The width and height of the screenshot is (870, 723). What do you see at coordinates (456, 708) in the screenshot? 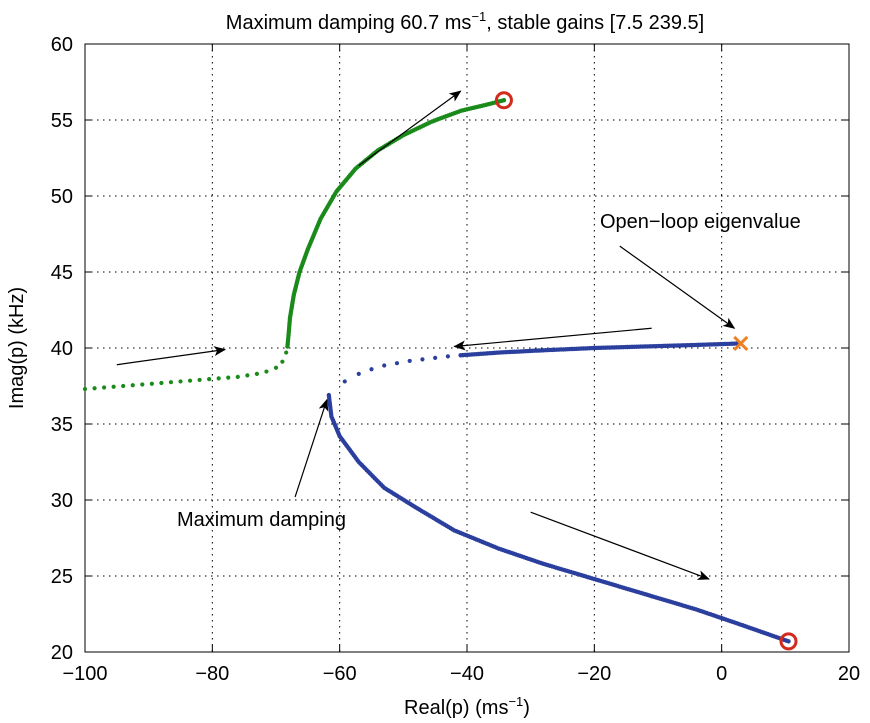
I see `x-axis-label-main: Real(p) (ms` at bounding box center [456, 708].